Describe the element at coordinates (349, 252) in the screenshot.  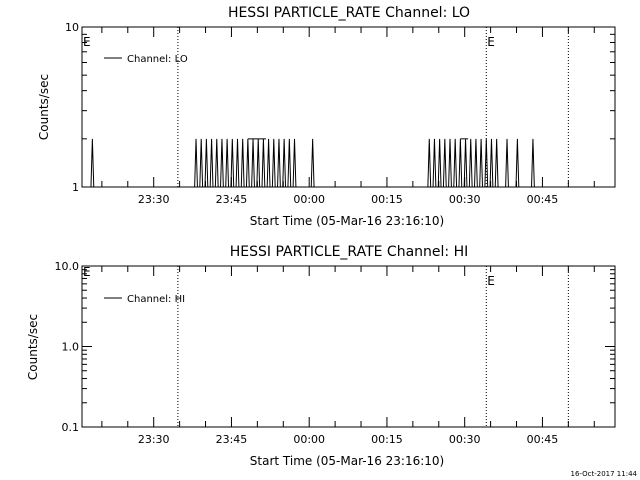
I see `chart-title-hi: HESSI PARTICLE_RATE Channel: HI` at that location.